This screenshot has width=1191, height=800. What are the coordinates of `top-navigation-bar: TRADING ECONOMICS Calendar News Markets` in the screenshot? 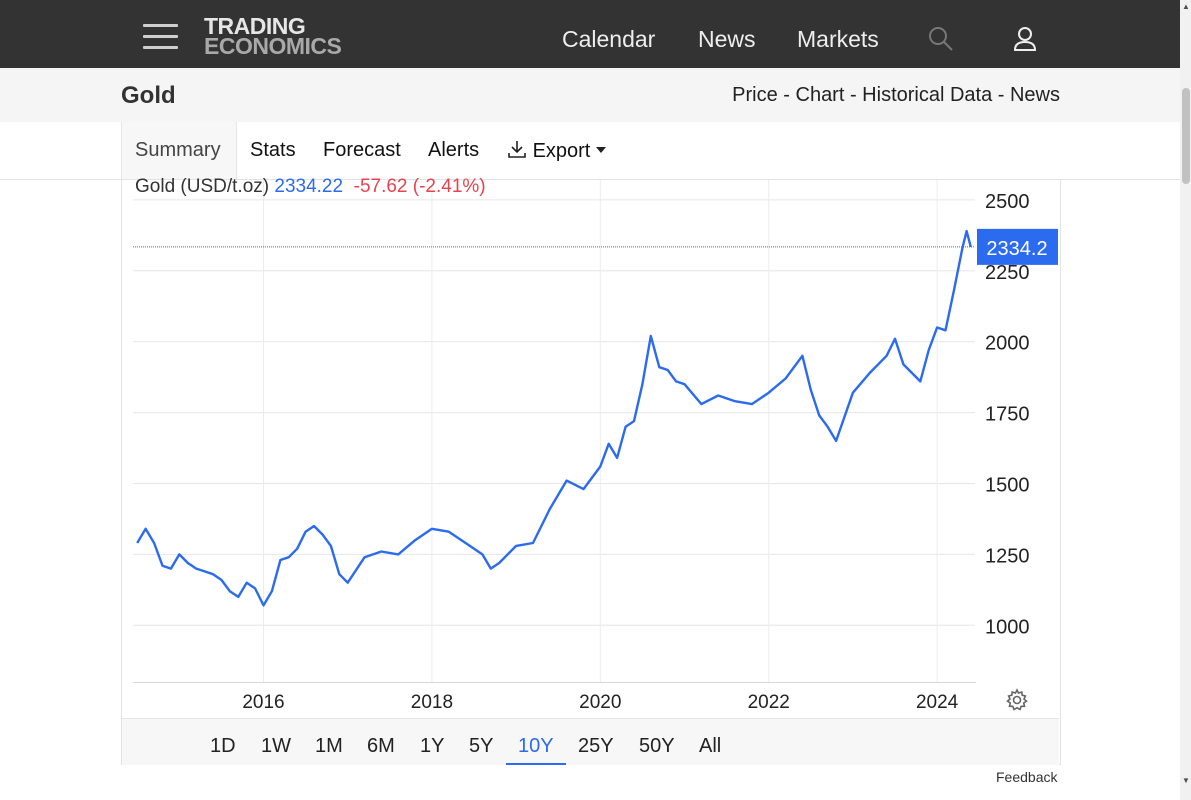 It's located at (590, 34).